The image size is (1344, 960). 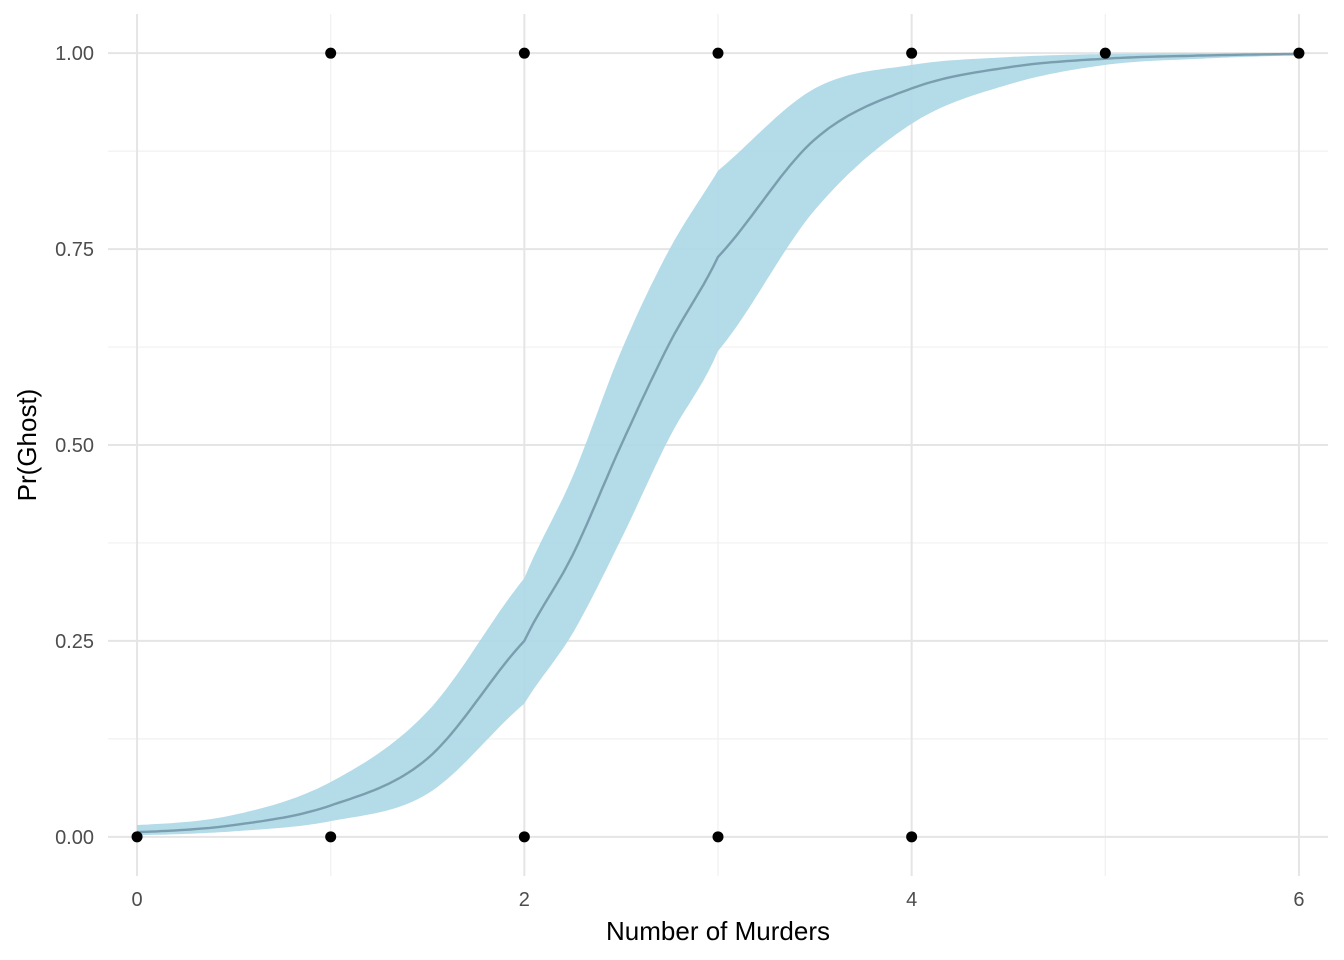 I want to click on y-tick-label: 0.00, so click(x=74, y=838).